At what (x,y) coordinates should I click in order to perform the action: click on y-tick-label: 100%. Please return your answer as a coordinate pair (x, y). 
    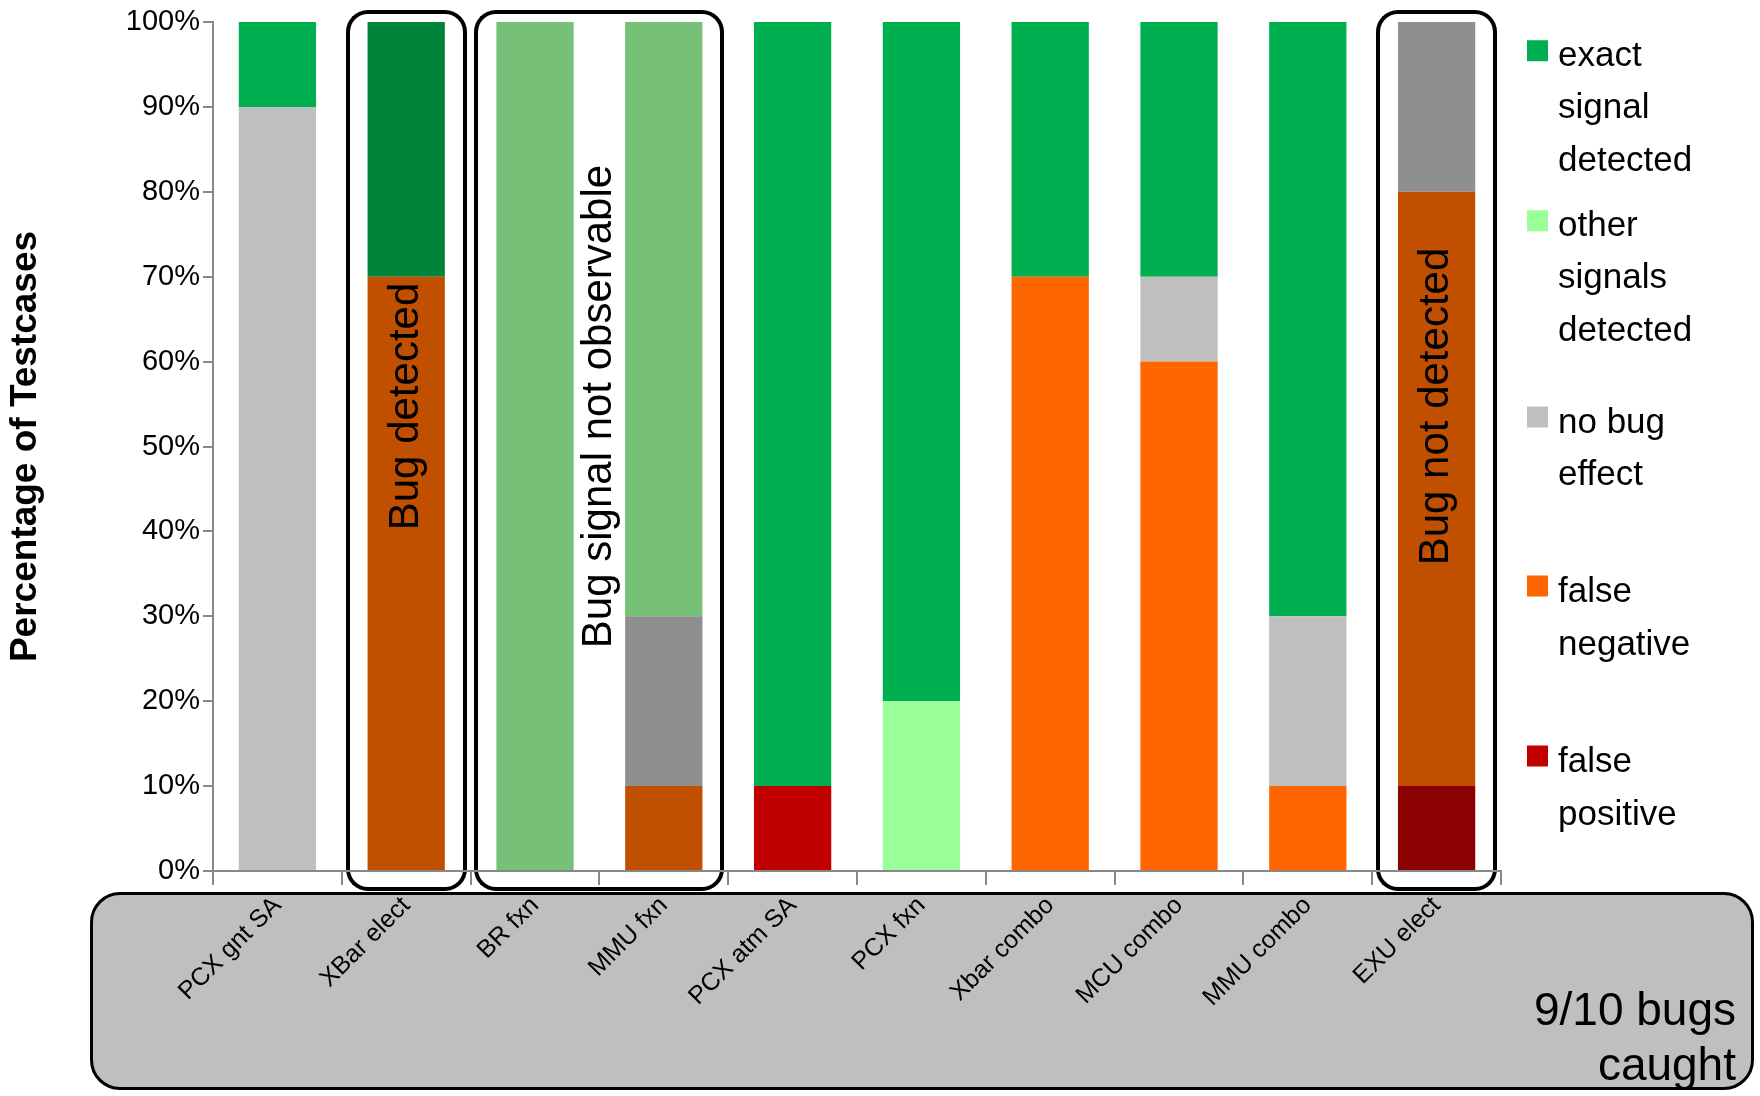
    Looking at the image, I should click on (162, 20).